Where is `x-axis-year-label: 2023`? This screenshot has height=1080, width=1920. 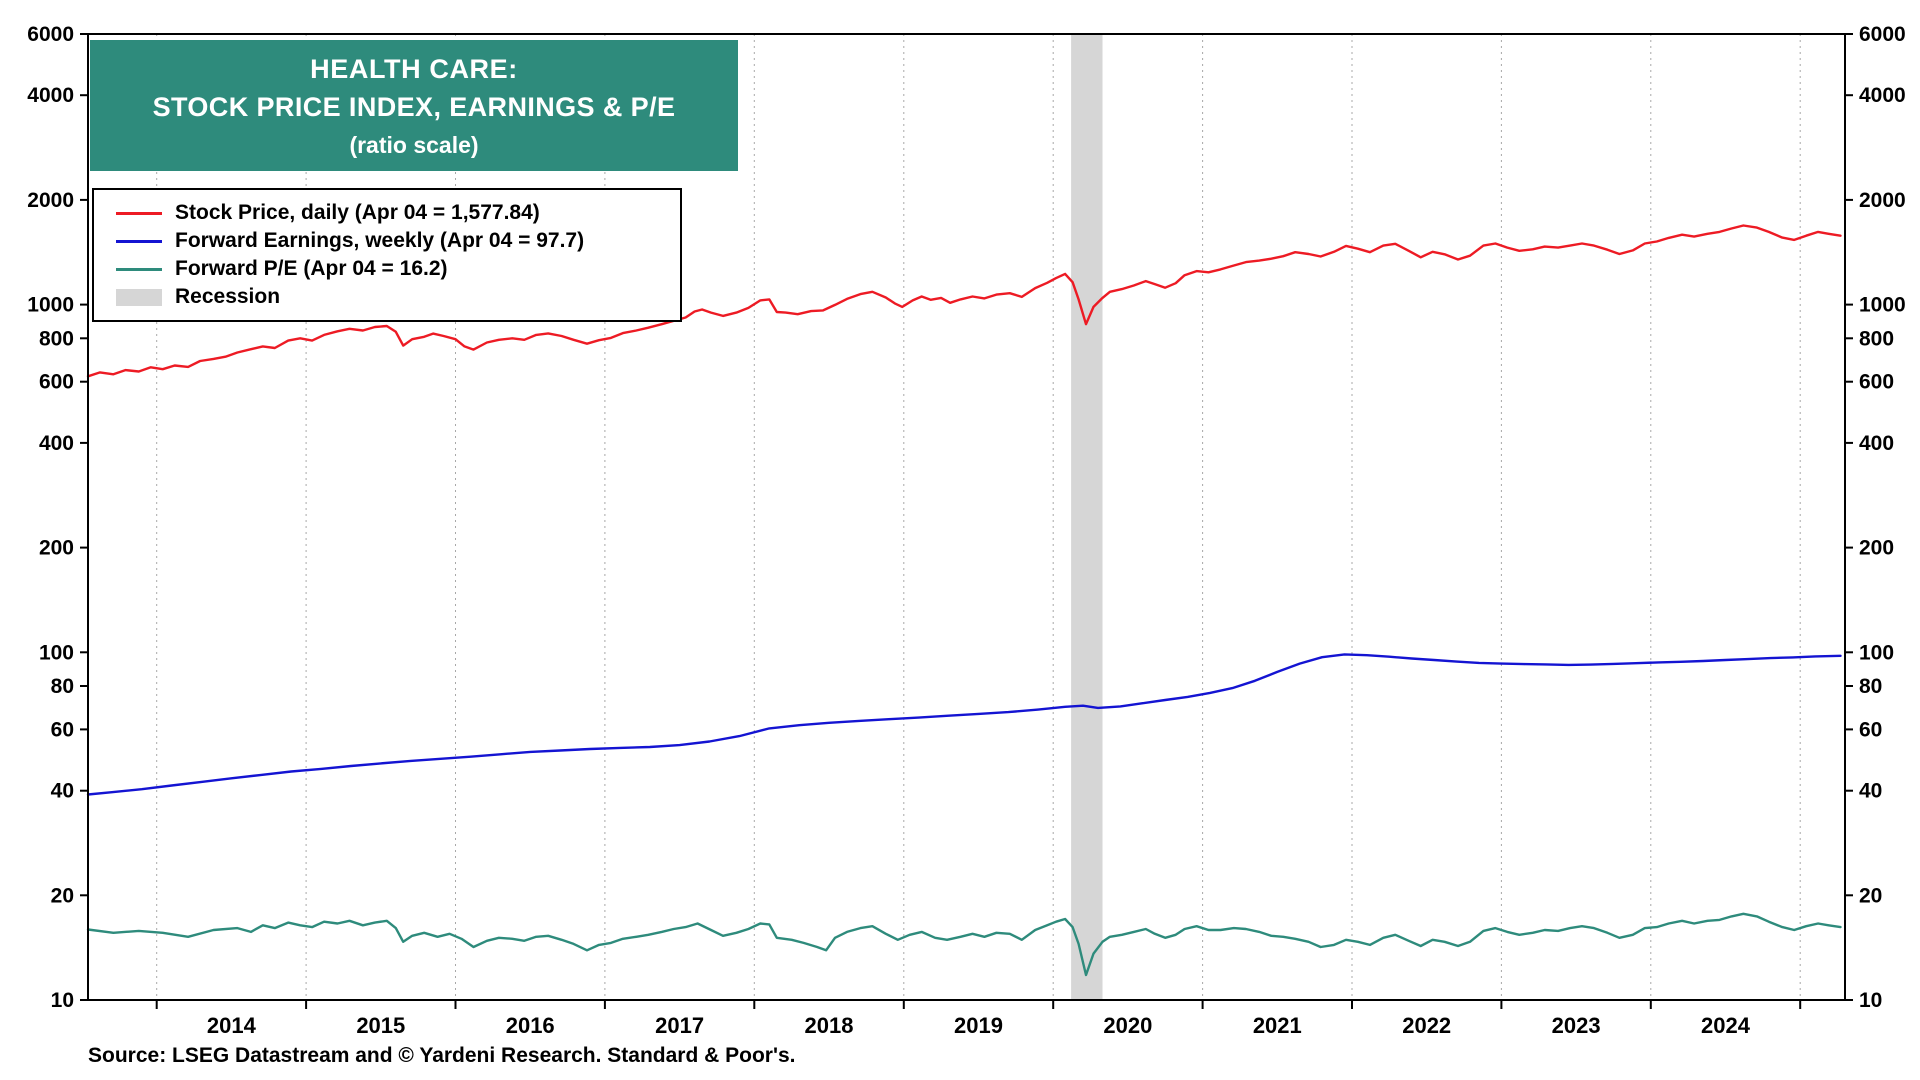 x-axis-year-label: 2023 is located at coordinates (1576, 1025).